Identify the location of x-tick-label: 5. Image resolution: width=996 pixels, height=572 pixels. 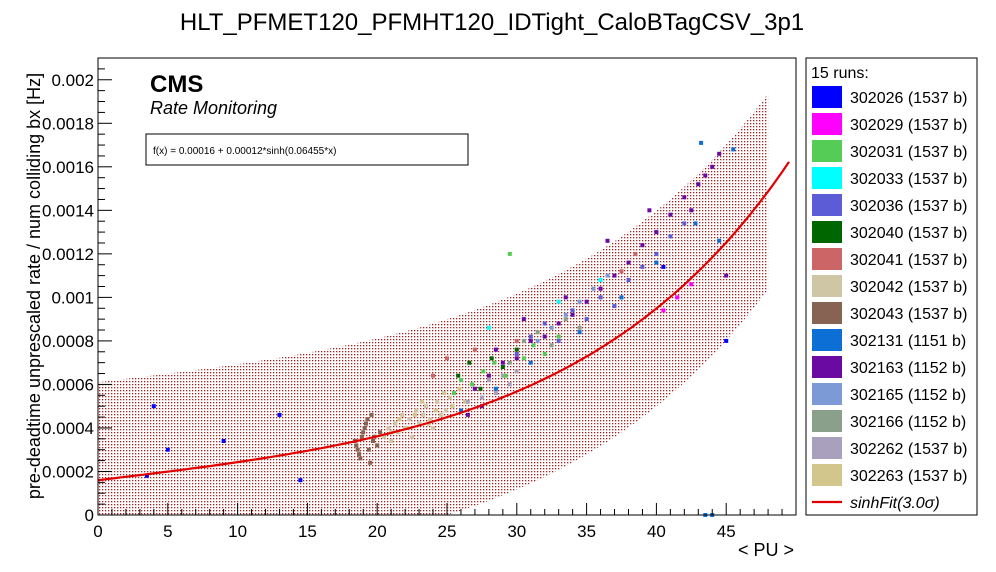
(167, 531).